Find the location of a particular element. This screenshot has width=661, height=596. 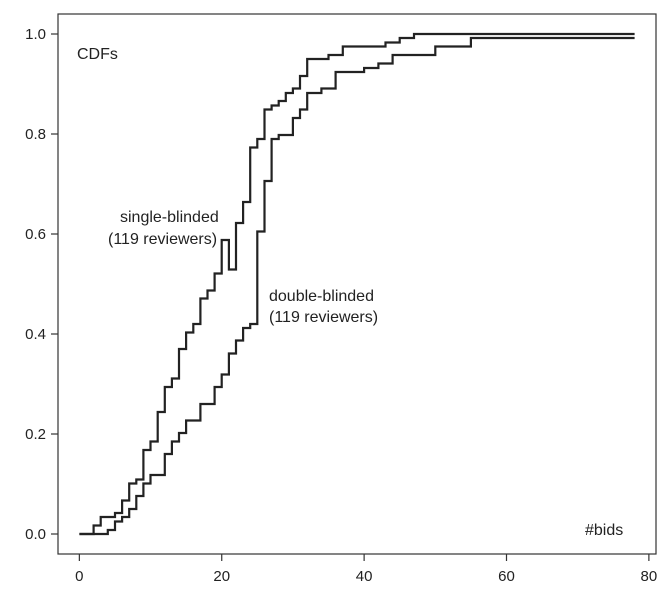

double-blinded-label: double-blinded is located at coordinates (321, 296).